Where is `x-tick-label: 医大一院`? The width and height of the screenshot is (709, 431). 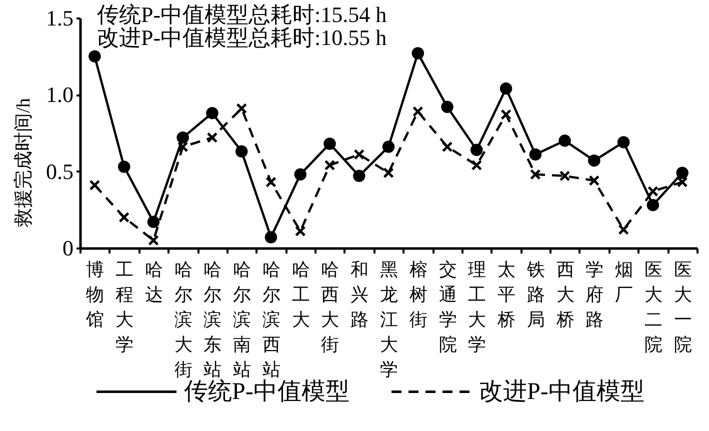
x-tick-label: 医大一院 is located at coordinates (683, 307).